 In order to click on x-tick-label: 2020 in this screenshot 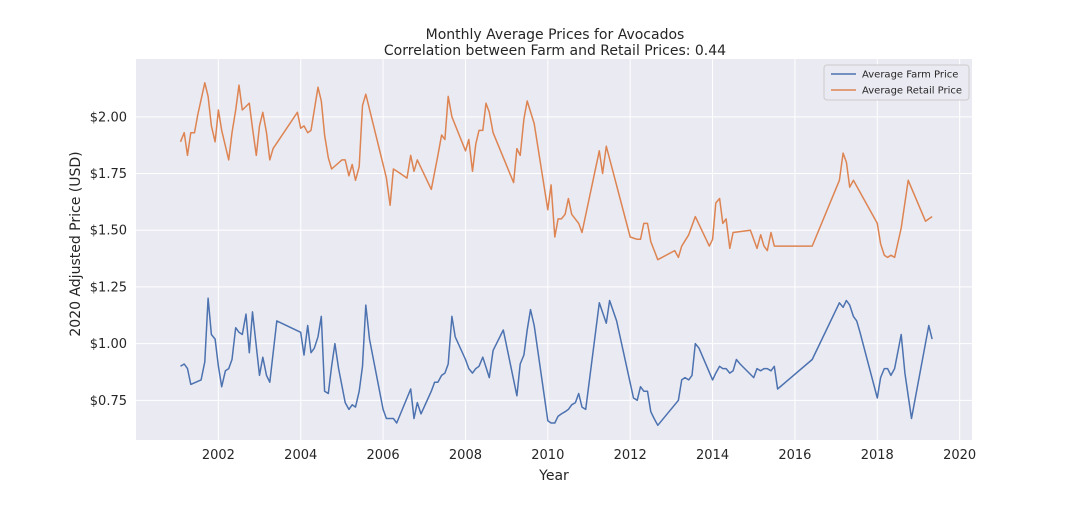, I will do `click(959, 455)`.